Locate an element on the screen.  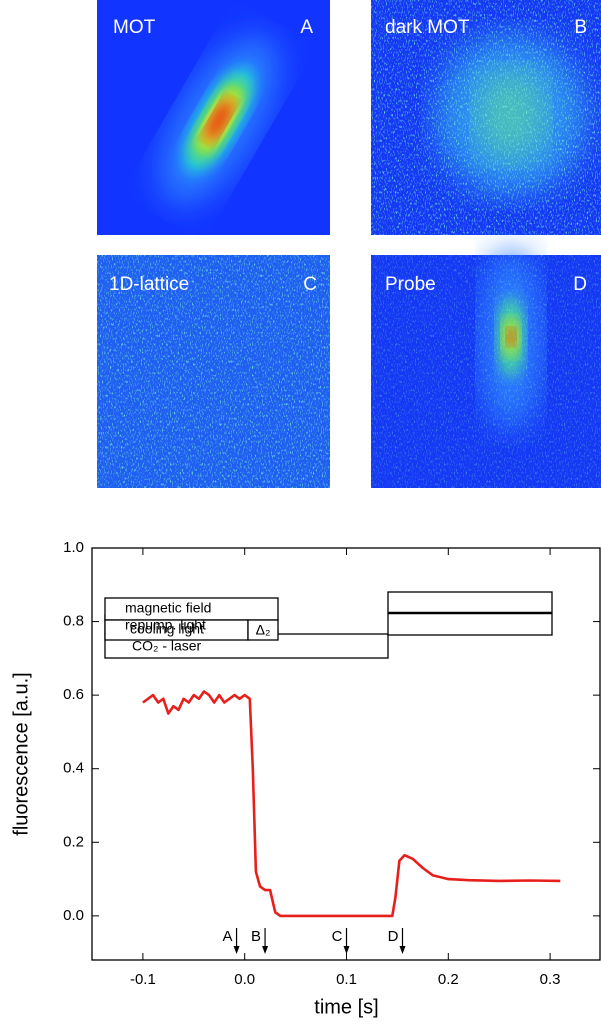
marker-label: D is located at coordinates (393, 936).